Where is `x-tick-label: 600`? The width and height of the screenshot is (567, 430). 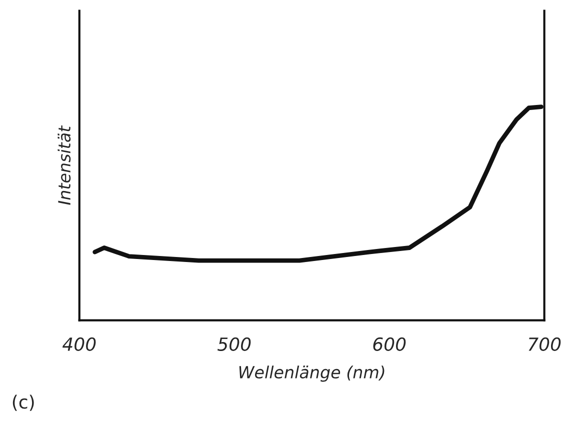
x-tick-label: 600 is located at coordinates (389, 344).